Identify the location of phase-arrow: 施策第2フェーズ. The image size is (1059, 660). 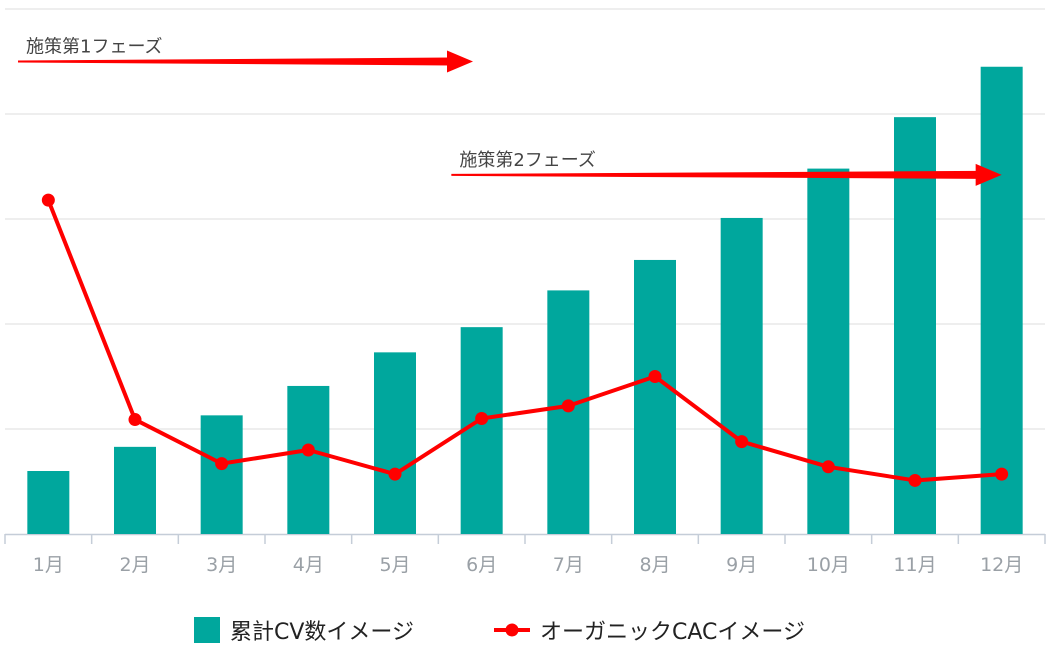
(726, 168).